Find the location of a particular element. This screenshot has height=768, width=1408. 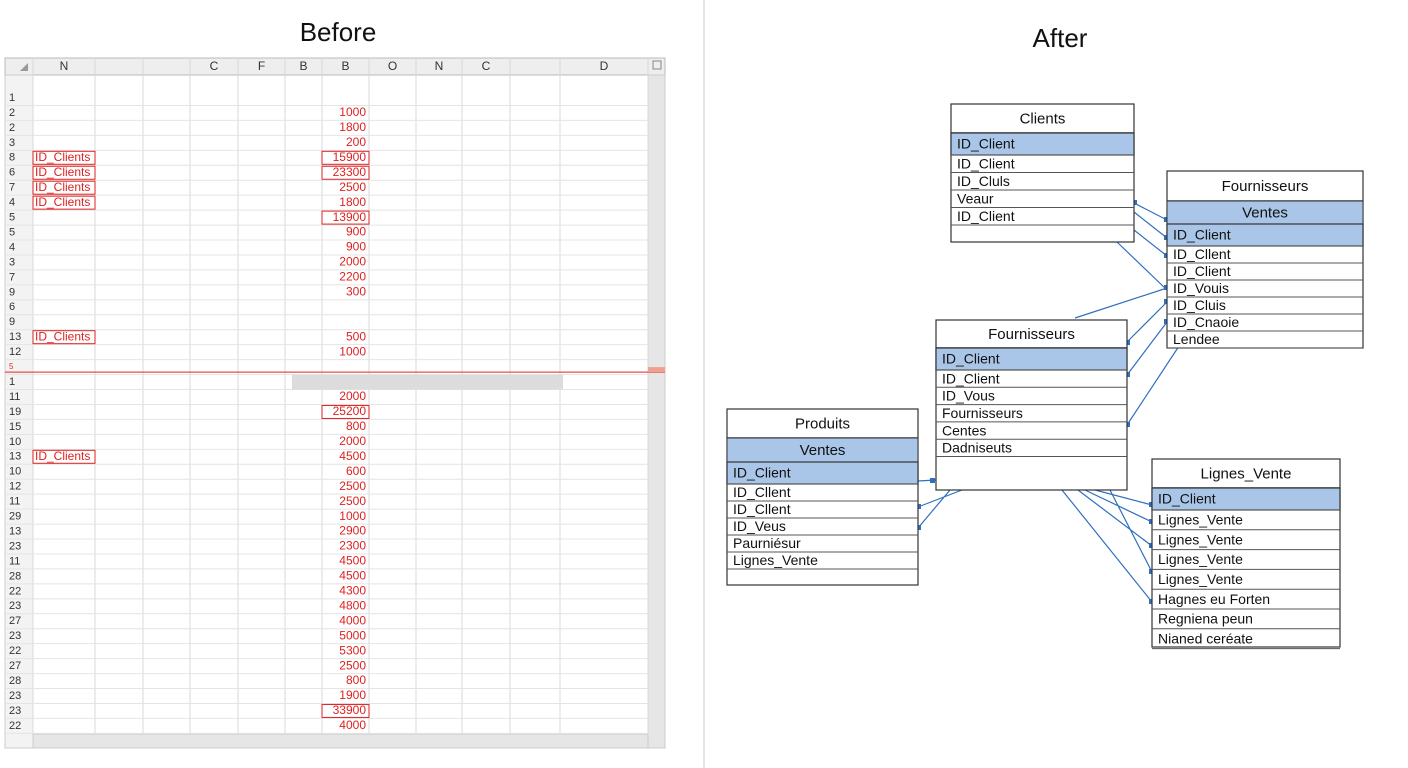

cell-value: 5000 is located at coordinates (352, 635).